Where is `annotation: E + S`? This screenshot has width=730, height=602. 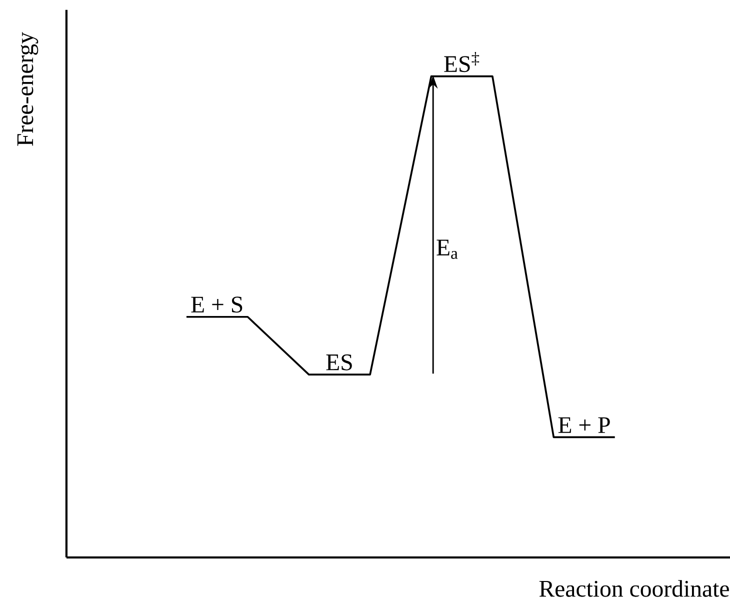 annotation: E + S is located at coordinates (216, 304).